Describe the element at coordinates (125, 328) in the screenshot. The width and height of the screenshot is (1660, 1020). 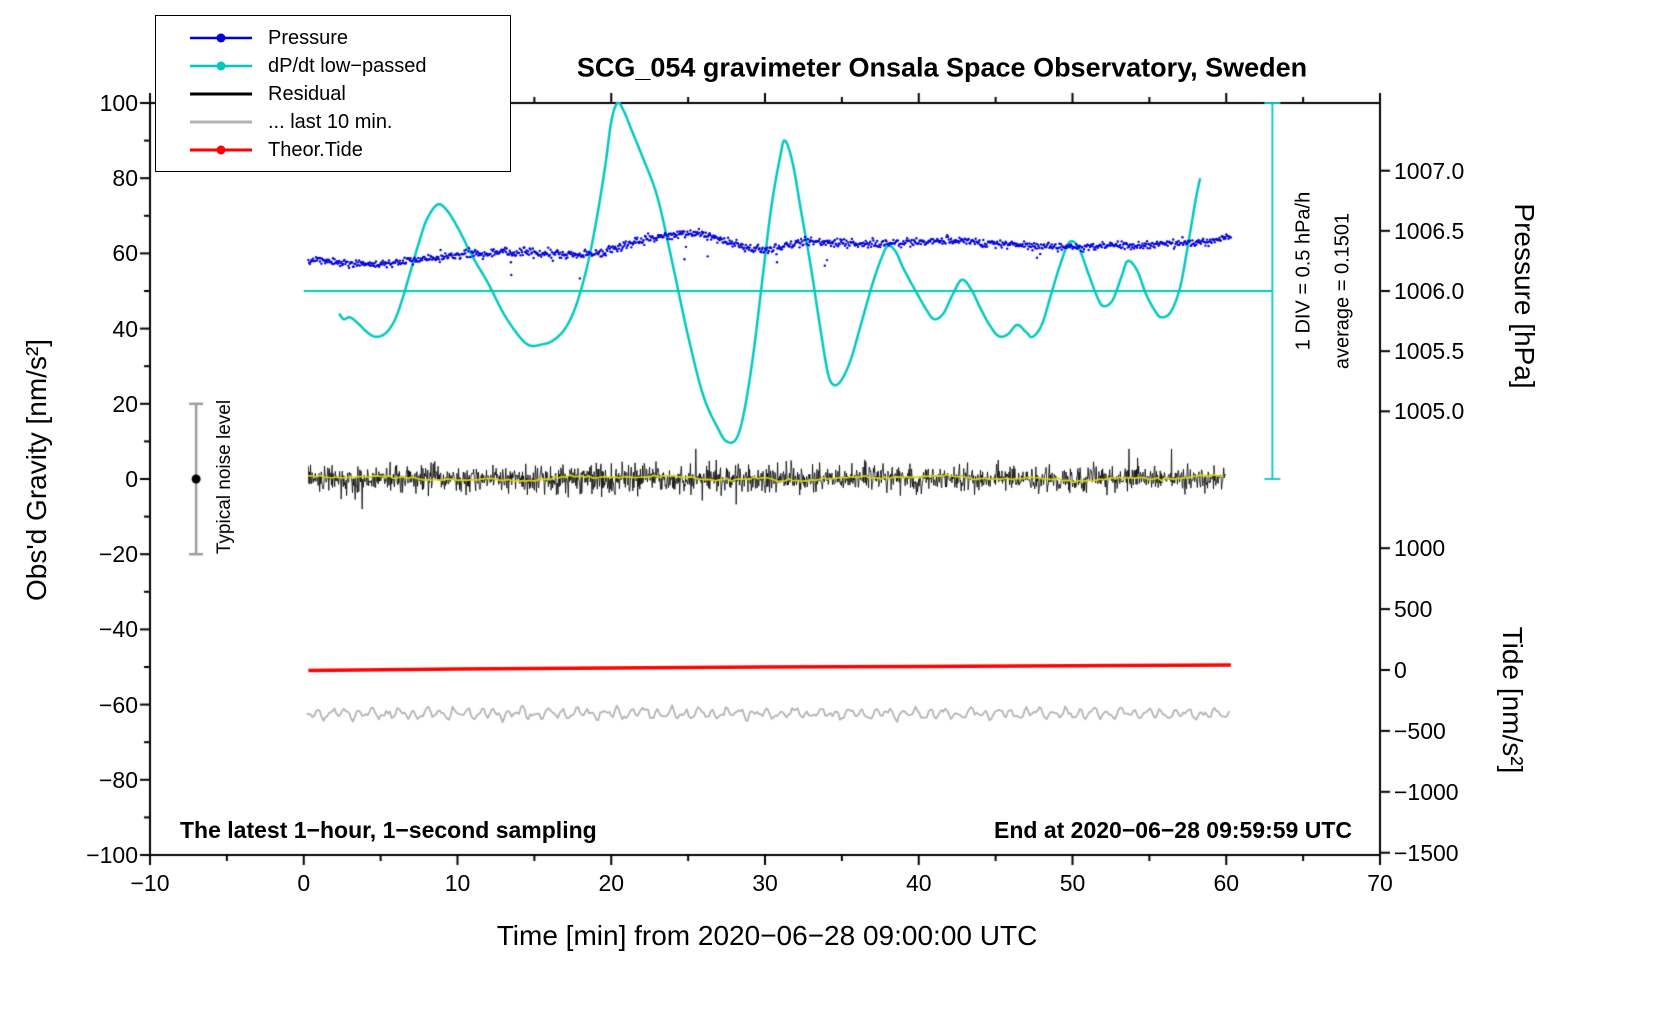
I see `y-left-tick-label: 40` at that location.